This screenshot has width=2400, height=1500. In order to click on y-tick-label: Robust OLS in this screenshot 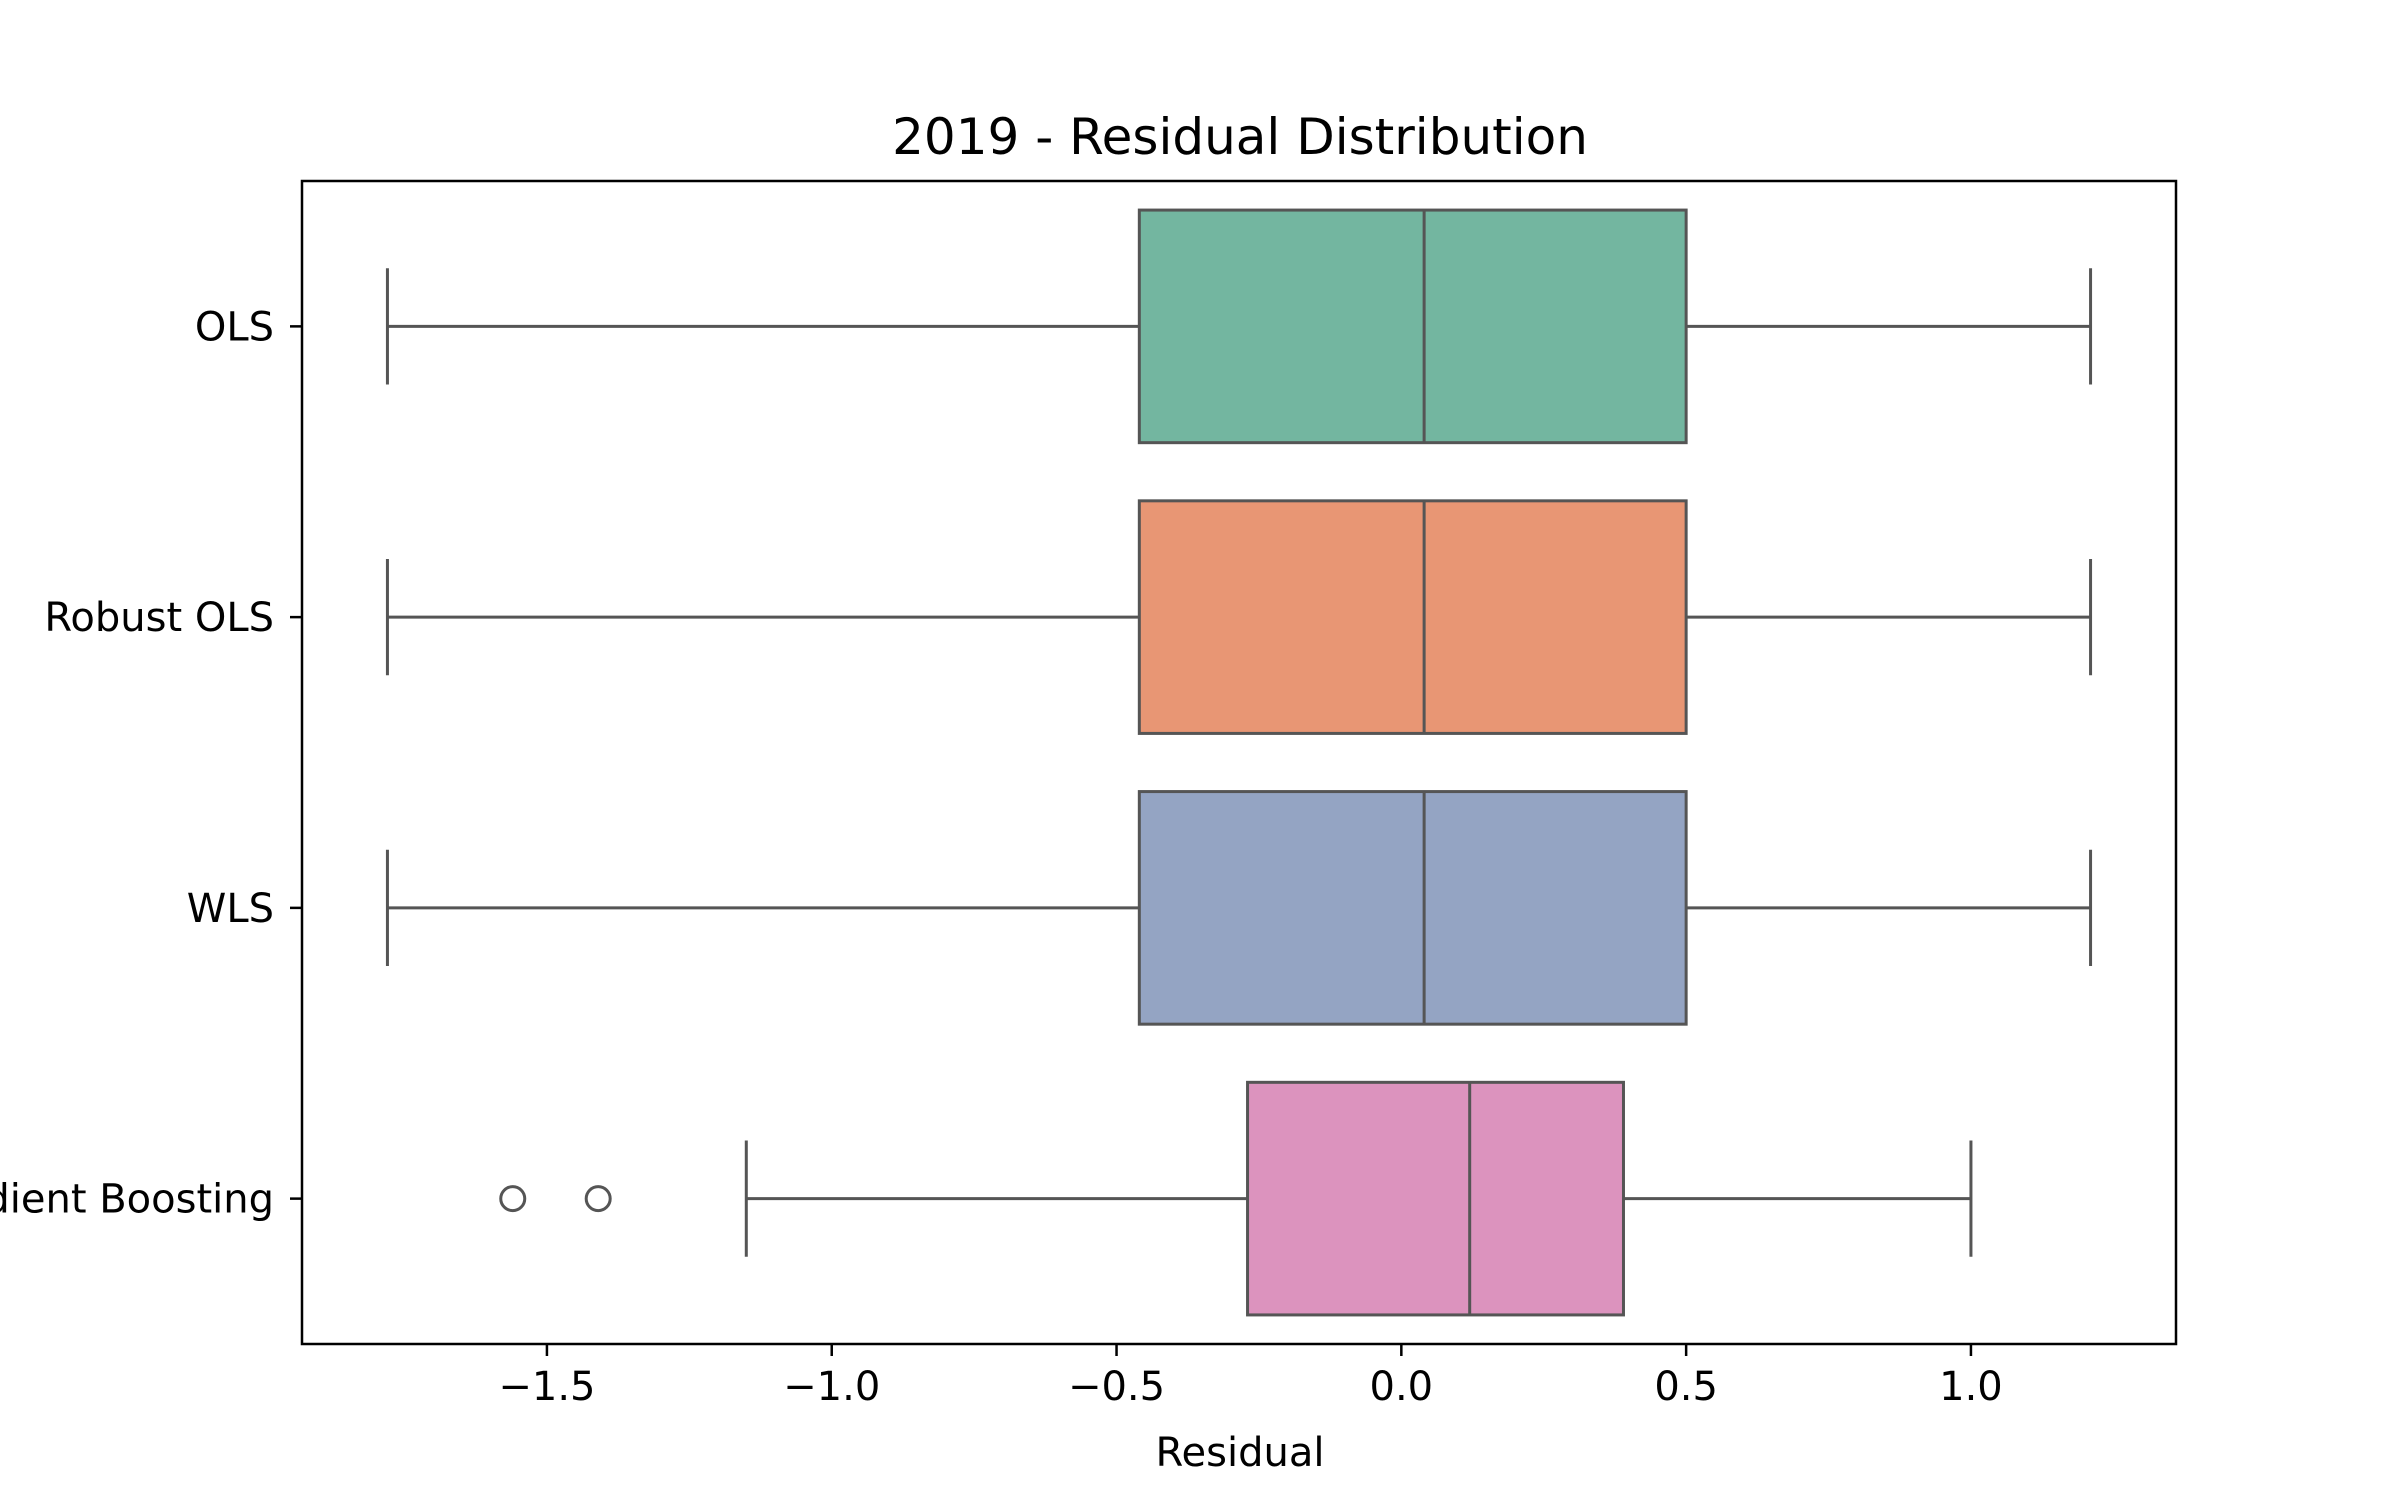, I will do `click(159, 618)`.